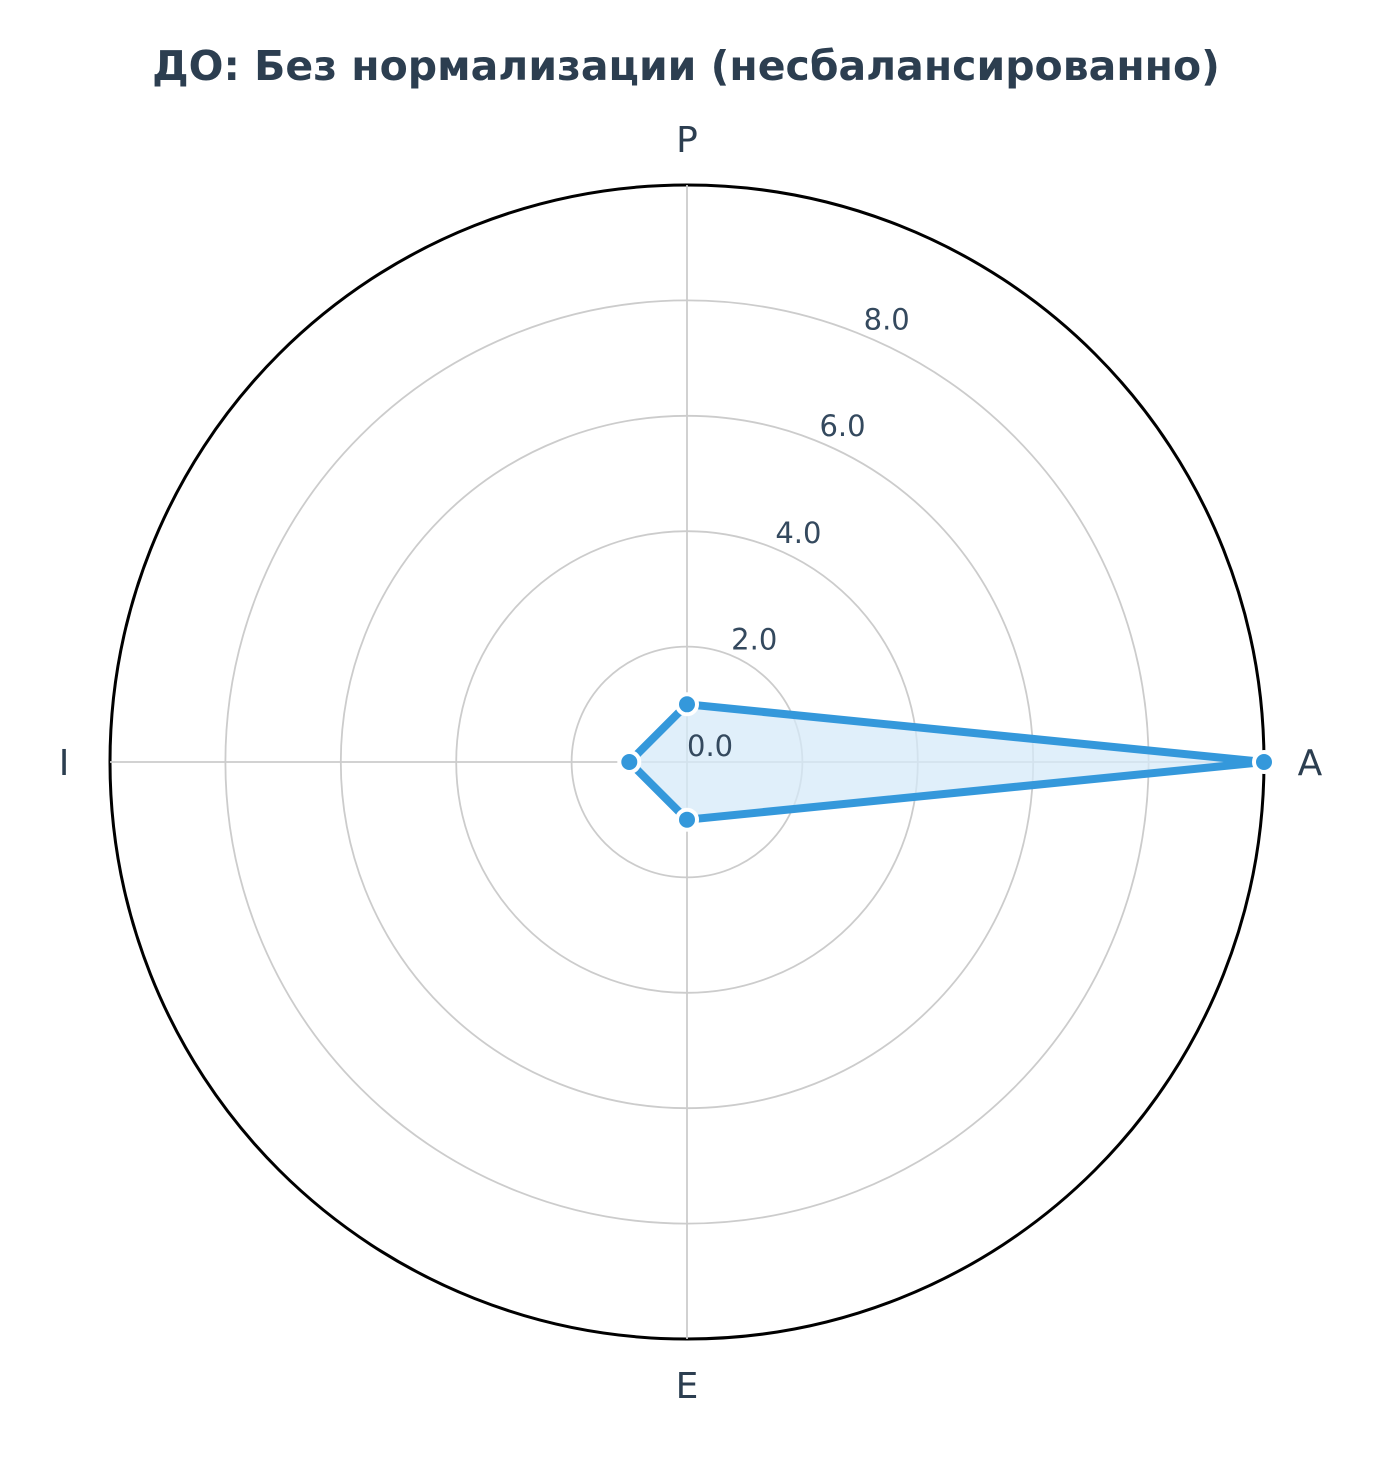 This screenshot has width=1382, height=1464. Describe the element at coordinates (798, 533) in the screenshot. I see `r-tick-label: 4.0` at that location.